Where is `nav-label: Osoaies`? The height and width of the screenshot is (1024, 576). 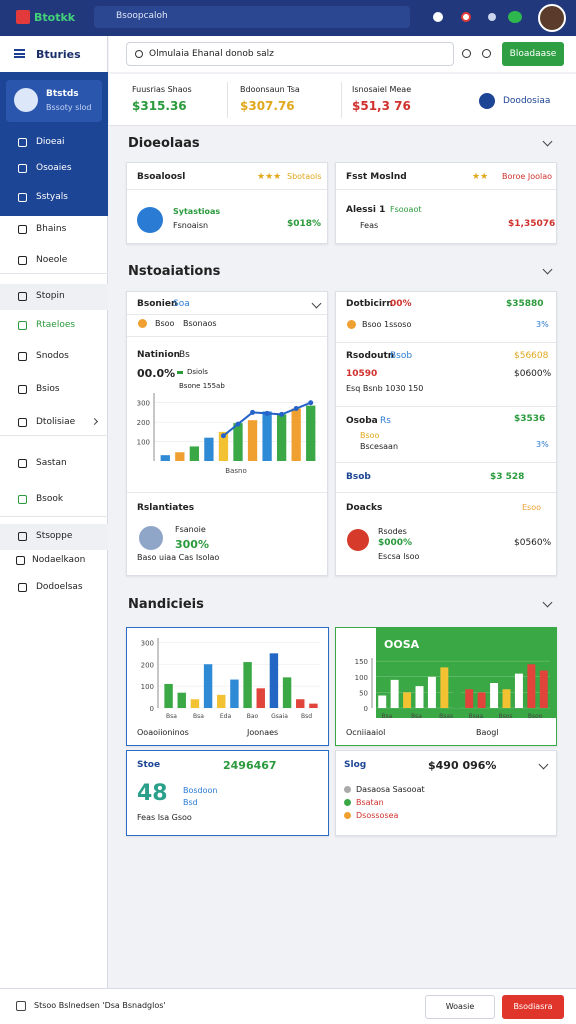
nav-label: Osoaies is located at coordinates (54, 168).